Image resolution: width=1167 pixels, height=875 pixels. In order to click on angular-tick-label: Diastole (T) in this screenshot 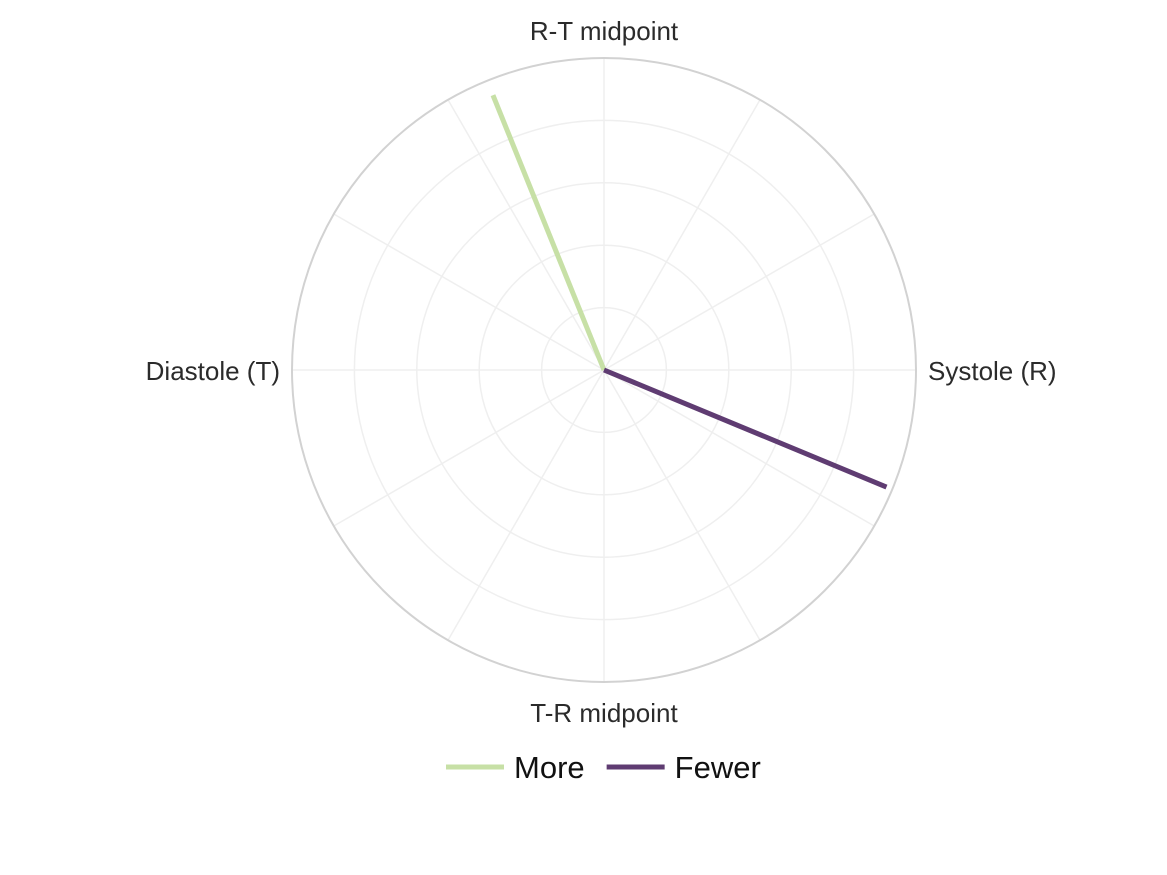, I will do `click(213, 371)`.